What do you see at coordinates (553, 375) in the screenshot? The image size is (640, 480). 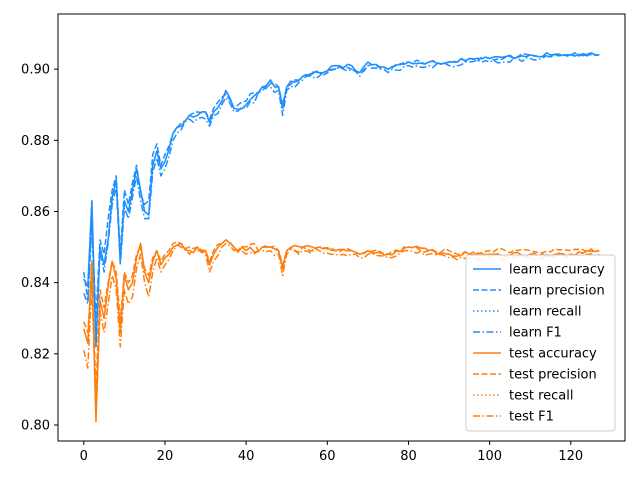 I see `legend-label: test precision` at bounding box center [553, 375].